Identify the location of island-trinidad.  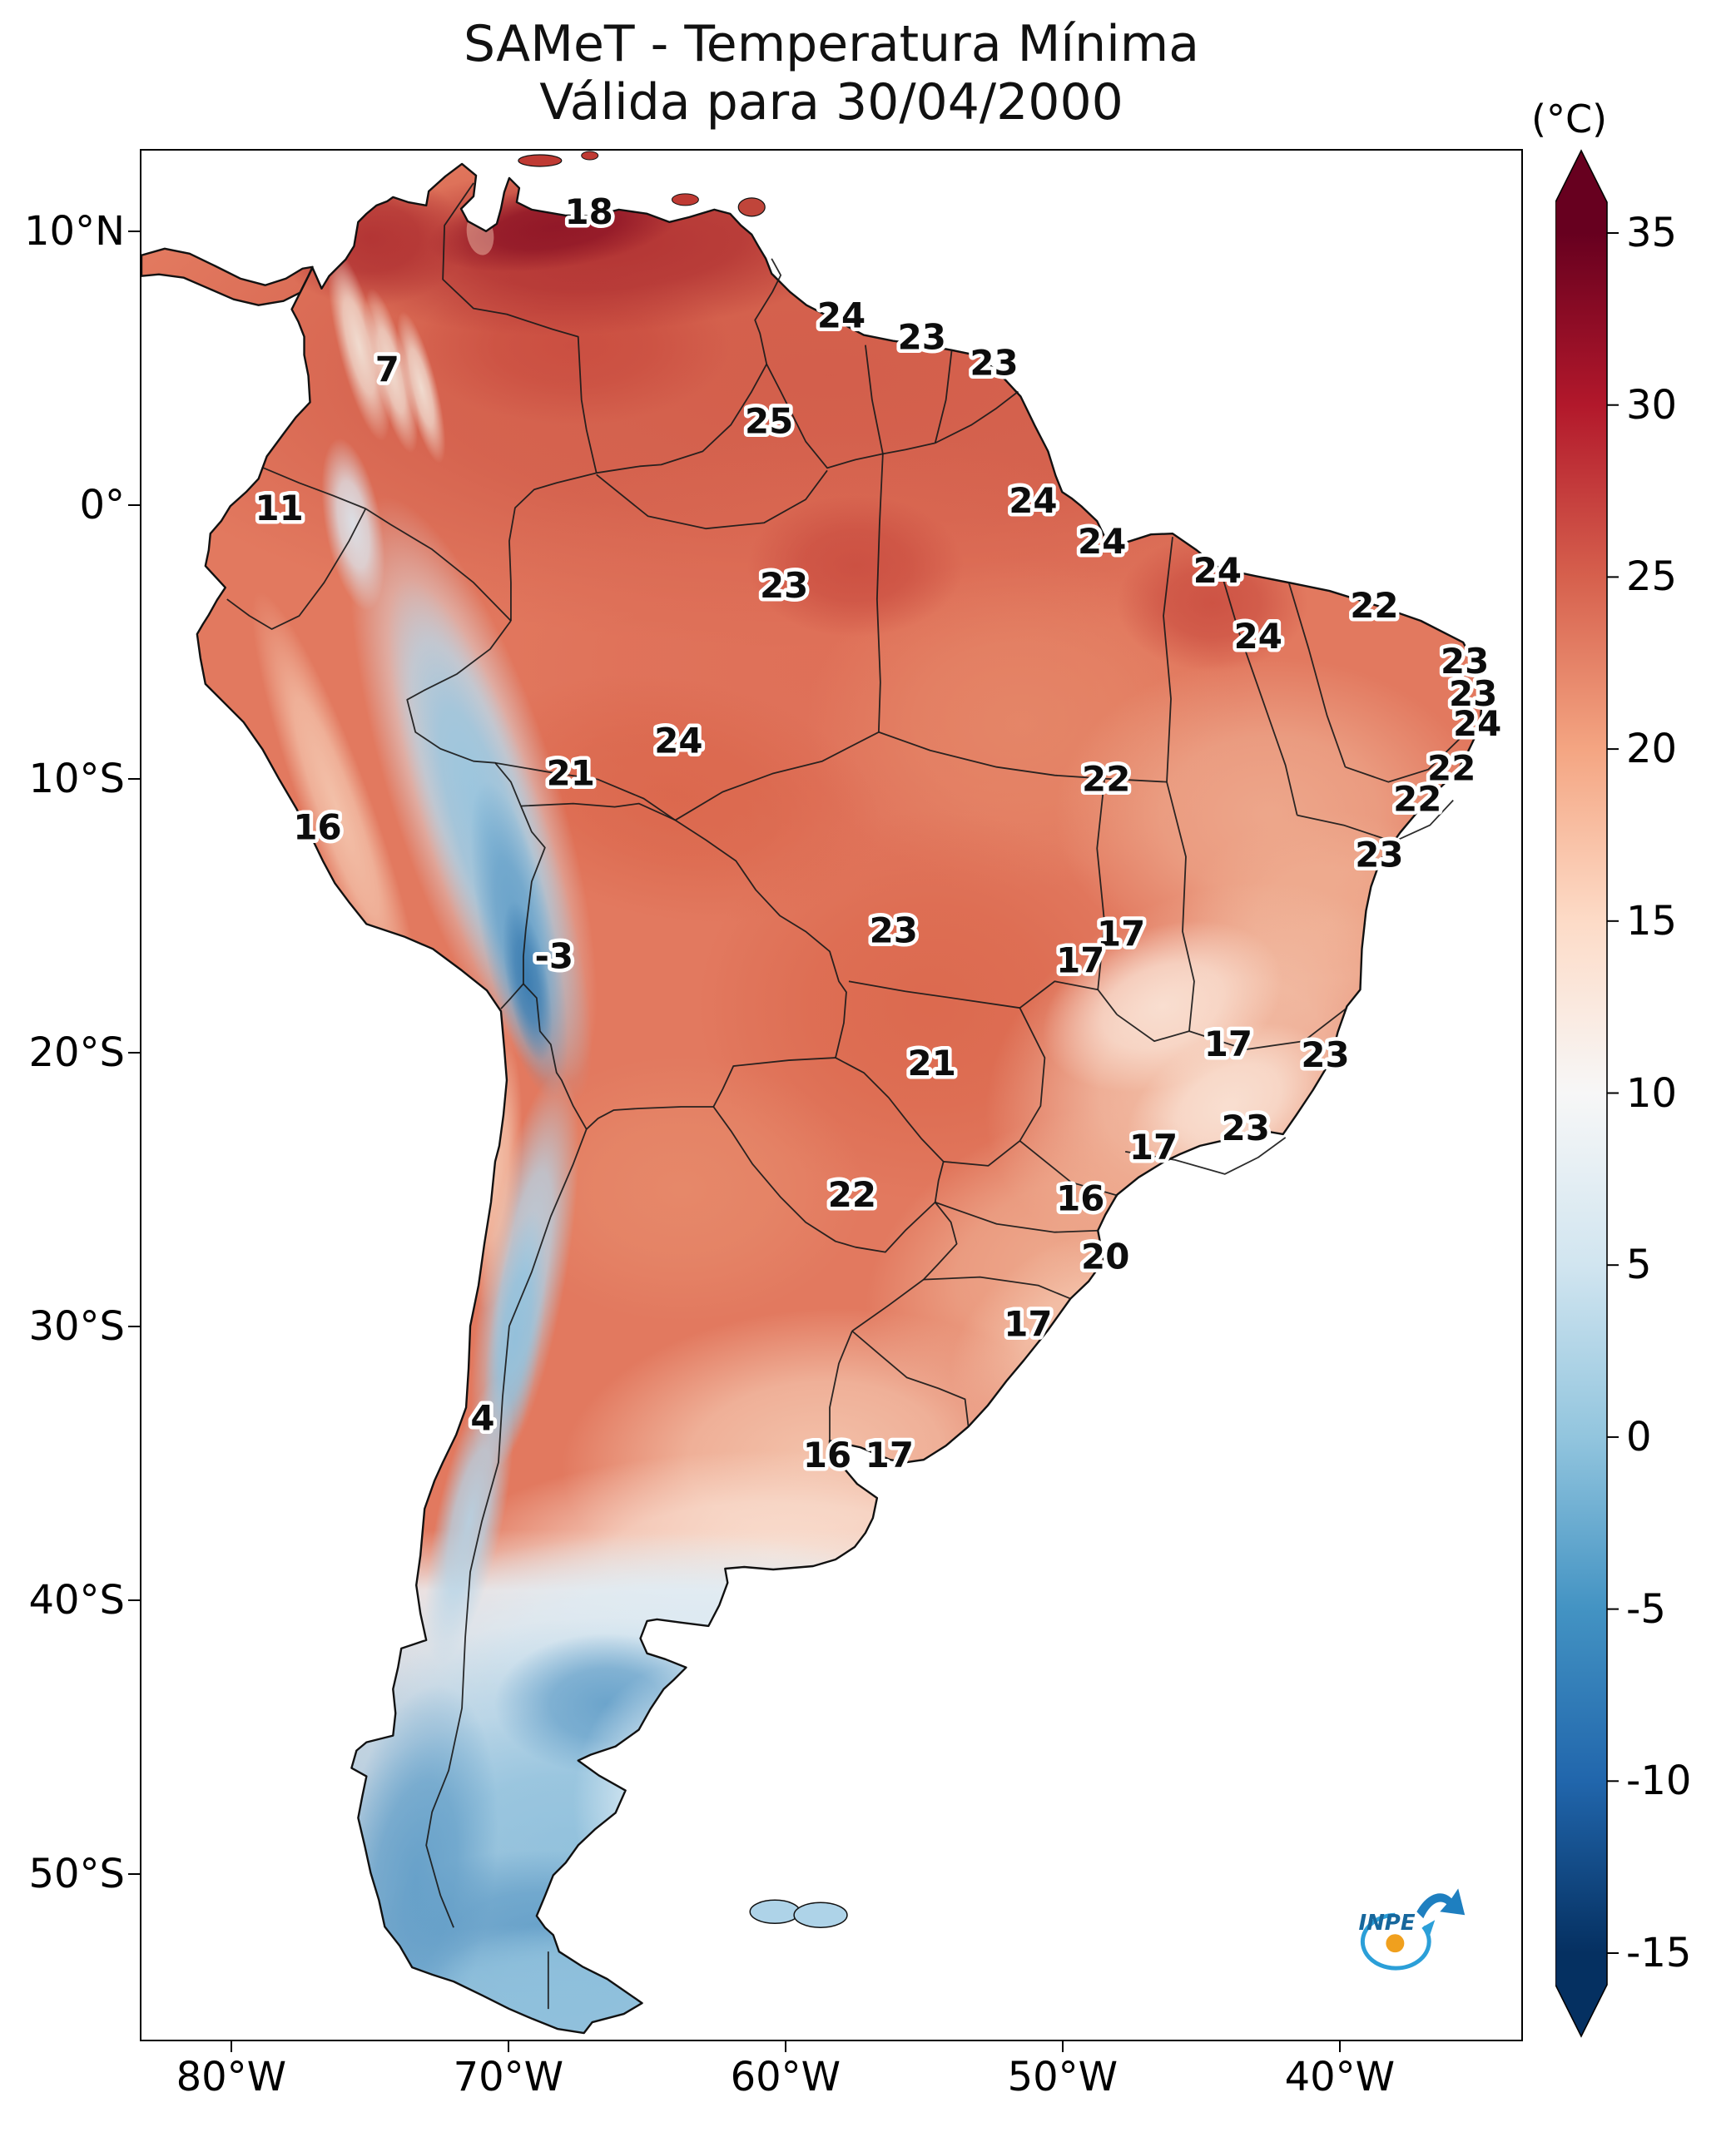
(751, 207).